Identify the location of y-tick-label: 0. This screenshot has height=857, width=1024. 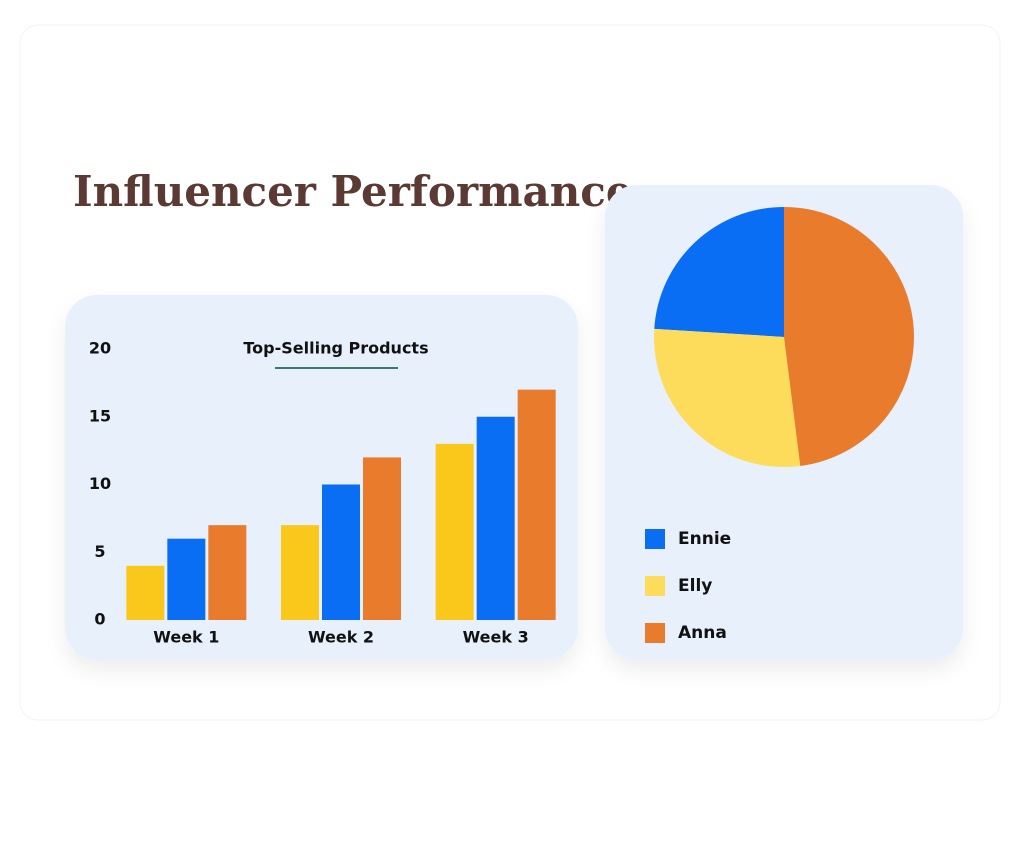
(99, 619).